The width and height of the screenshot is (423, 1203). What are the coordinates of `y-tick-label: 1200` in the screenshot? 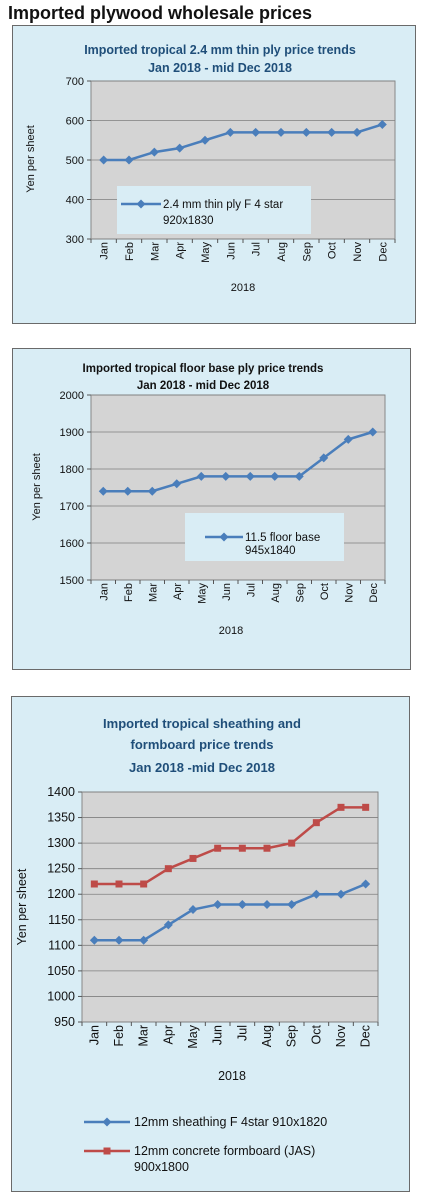 It's located at (61, 894).